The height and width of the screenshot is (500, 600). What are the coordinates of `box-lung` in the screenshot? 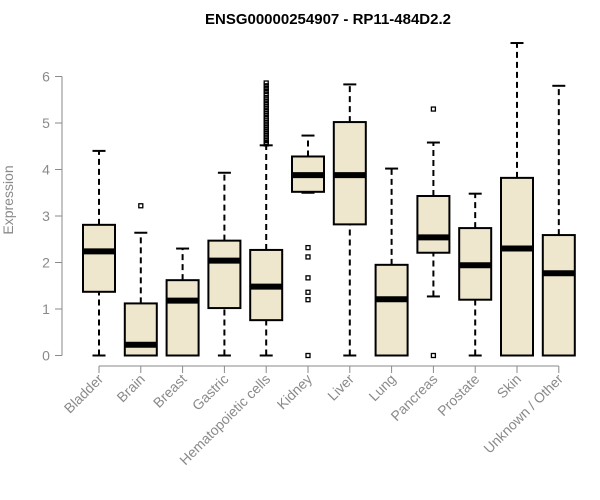 It's located at (391, 262).